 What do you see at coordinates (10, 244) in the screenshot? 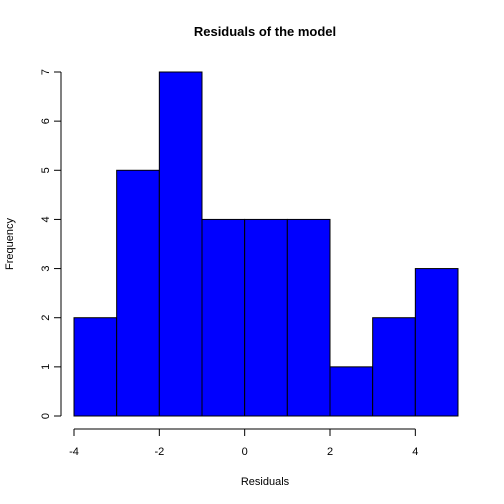
I see `y-axis-label: Frequency` at bounding box center [10, 244].